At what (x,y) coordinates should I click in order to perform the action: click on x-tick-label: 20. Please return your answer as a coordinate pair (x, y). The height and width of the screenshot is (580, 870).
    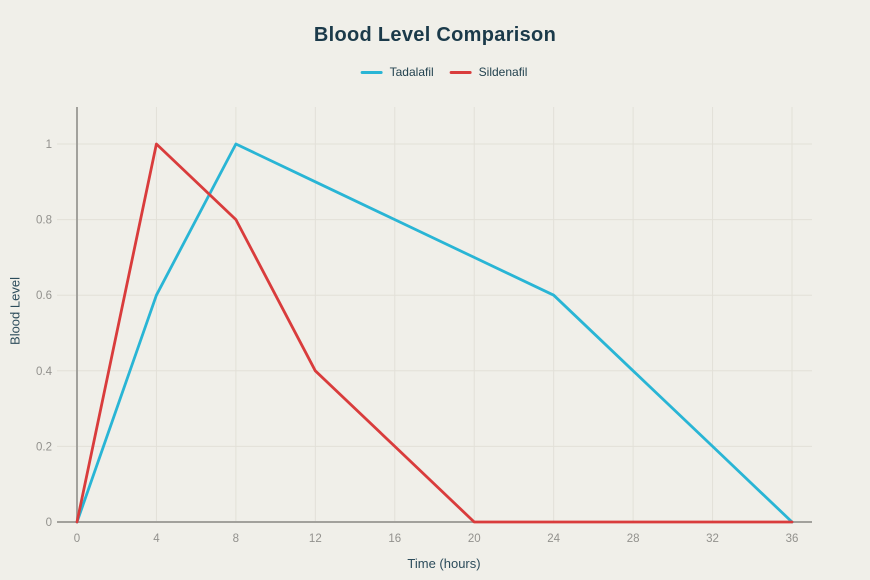
    Looking at the image, I should click on (474, 539).